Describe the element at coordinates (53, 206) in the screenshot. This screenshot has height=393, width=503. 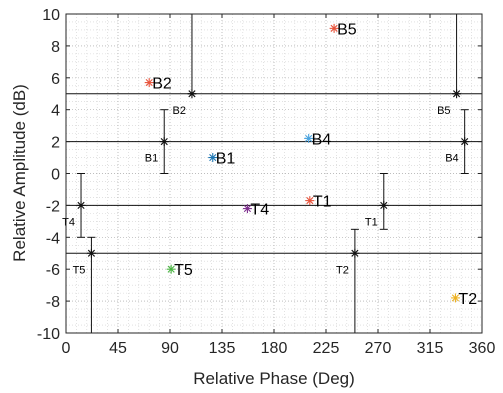
I see `y-tick-label: -2` at that location.